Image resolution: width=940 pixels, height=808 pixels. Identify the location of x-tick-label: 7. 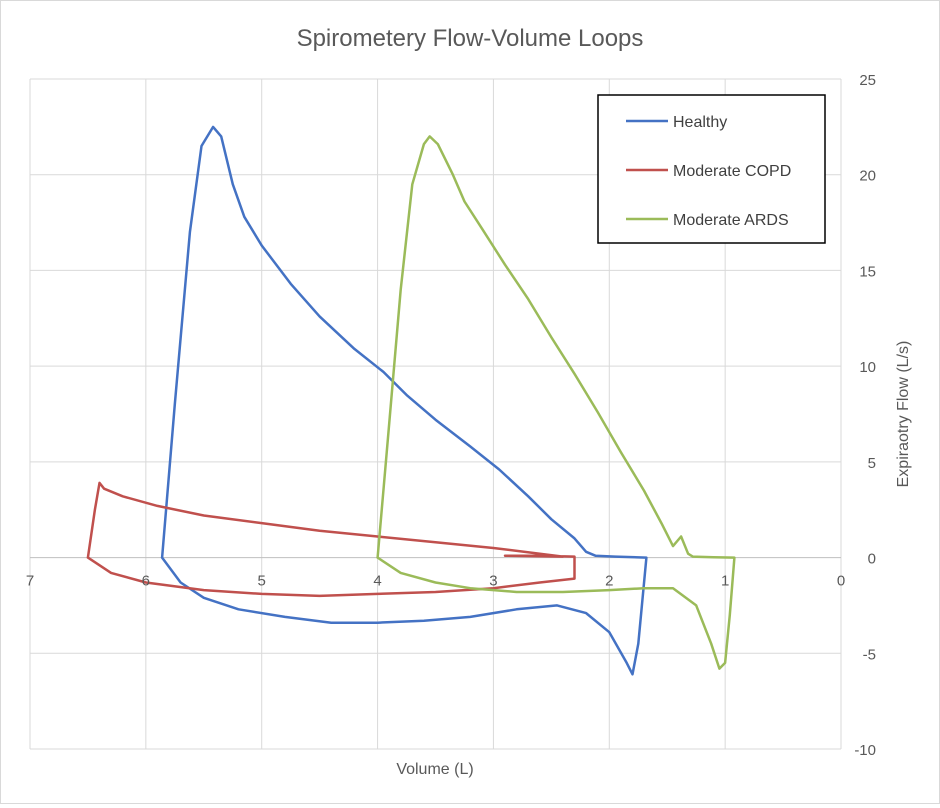
(30, 581).